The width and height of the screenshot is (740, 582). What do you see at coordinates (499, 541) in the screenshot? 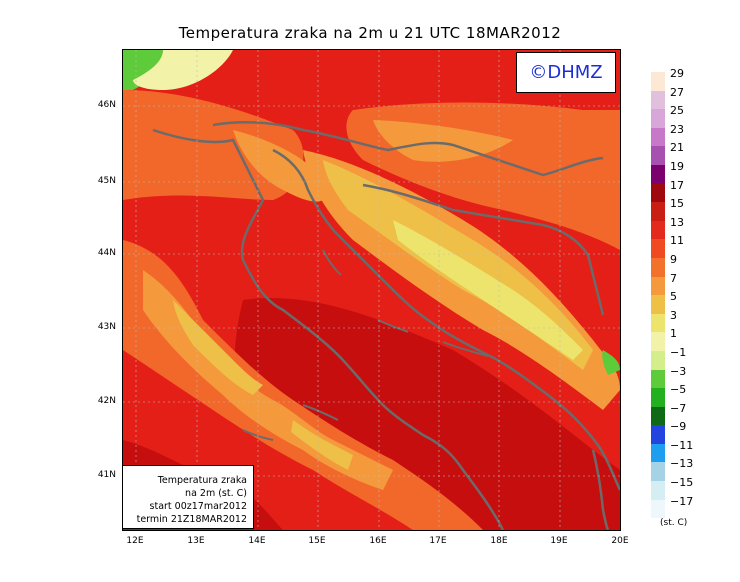
I see `lon-label: 18E` at bounding box center [499, 541].